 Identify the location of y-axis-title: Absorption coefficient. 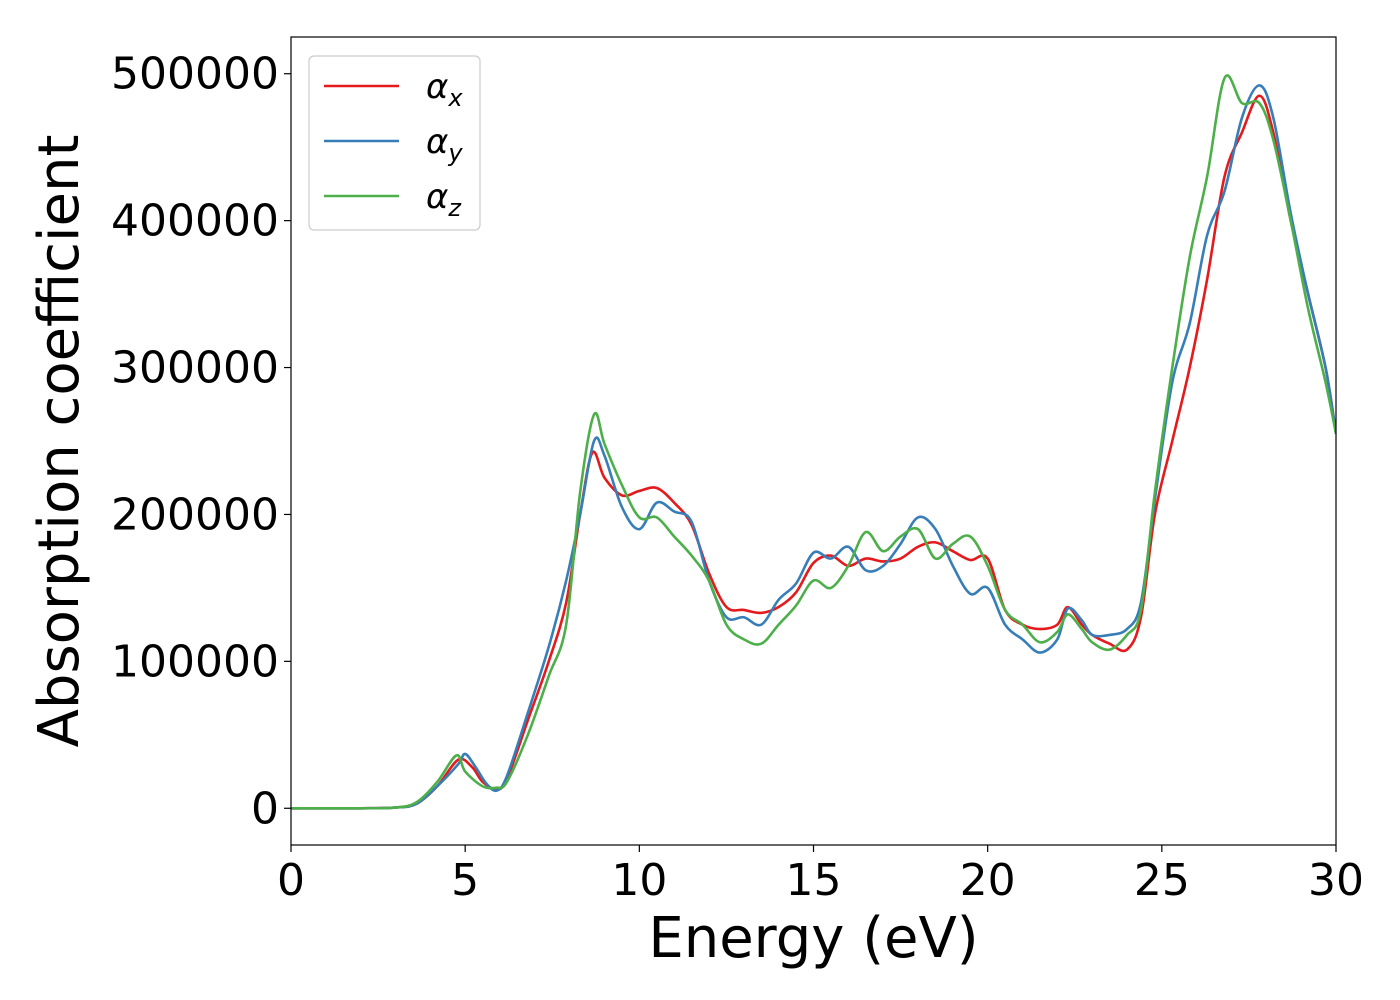
(59, 441).